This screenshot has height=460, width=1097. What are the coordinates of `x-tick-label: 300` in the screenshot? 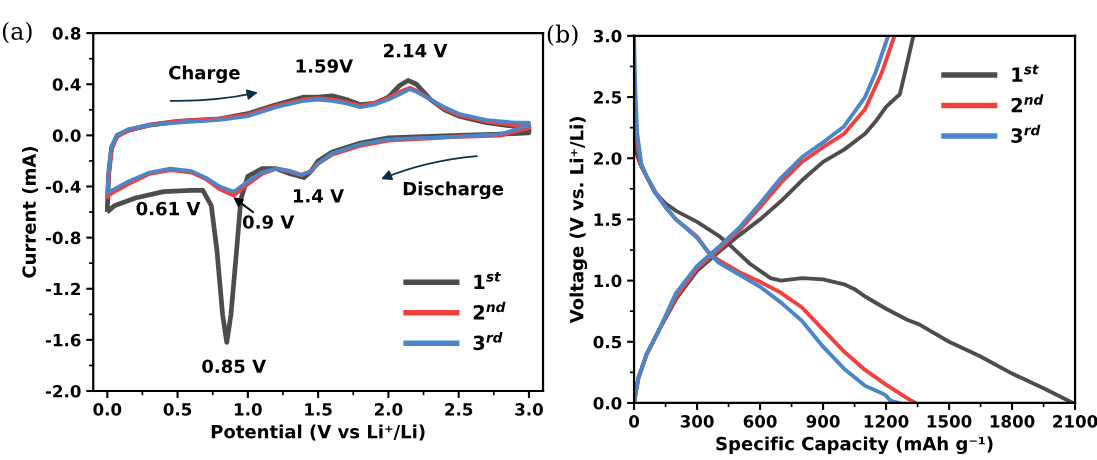 It's located at (697, 421).